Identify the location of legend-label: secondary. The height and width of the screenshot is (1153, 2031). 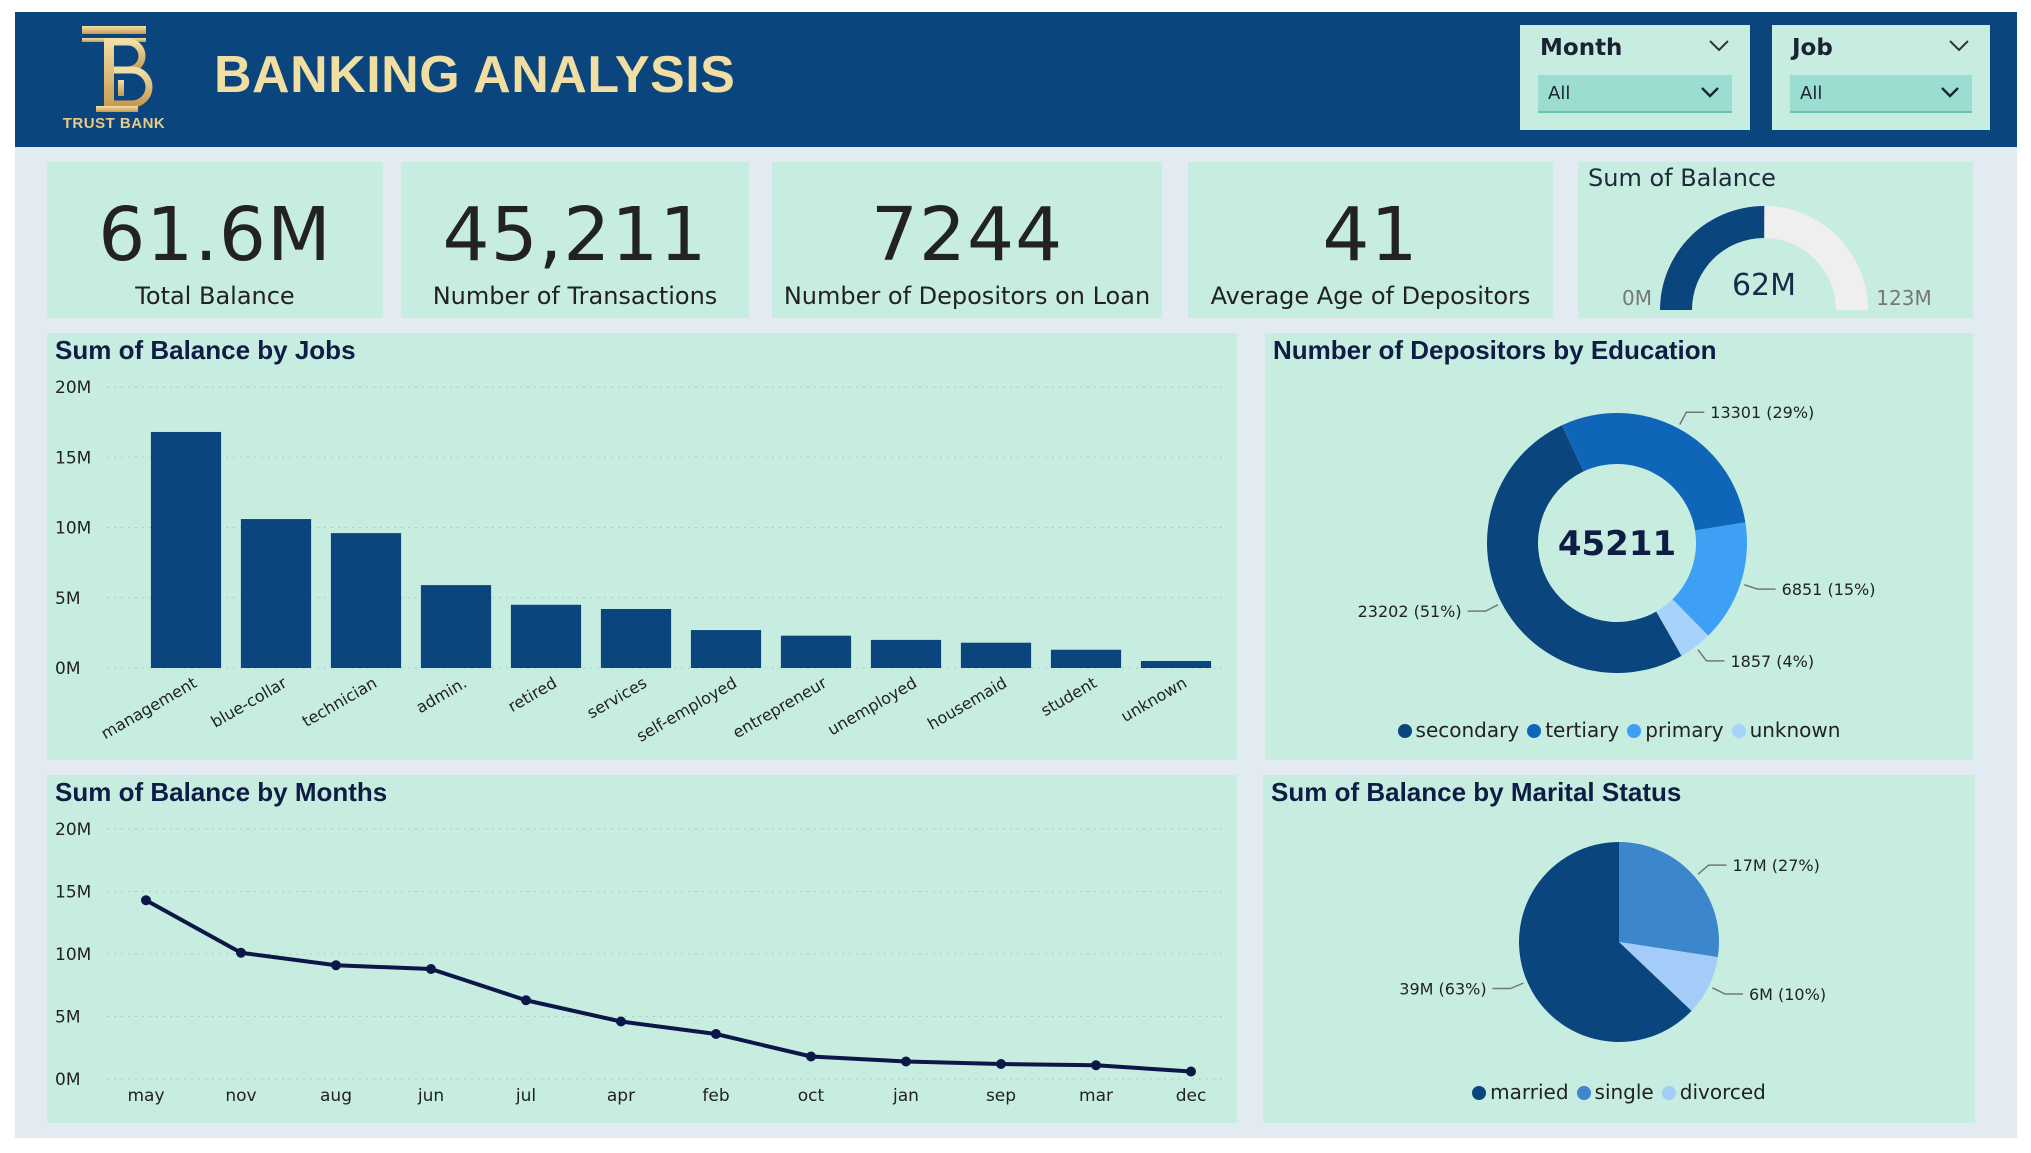
(1467, 730).